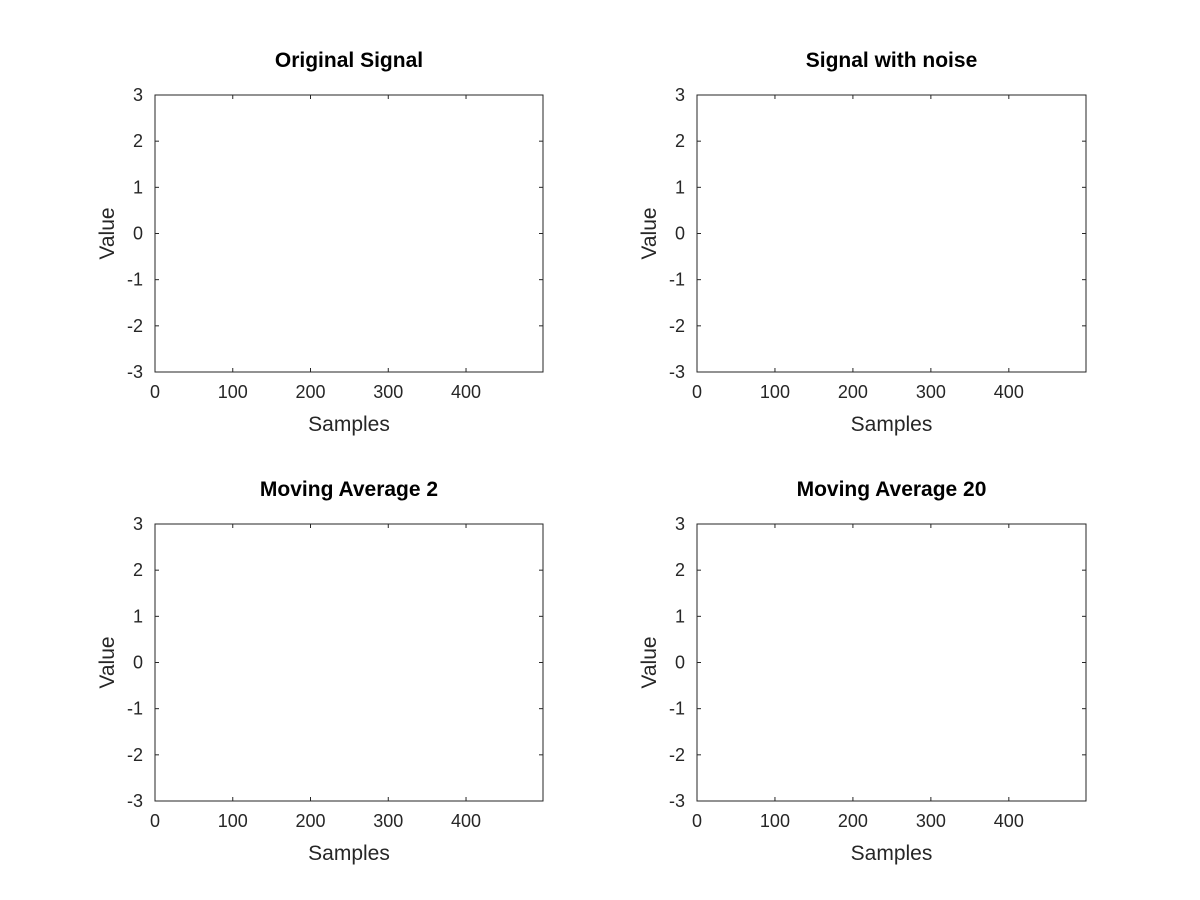 This screenshot has height=900, width=1200. Describe the element at coordinates (892, 60) in the screenshot. I see `chart-title: Signal with noise` at that location.